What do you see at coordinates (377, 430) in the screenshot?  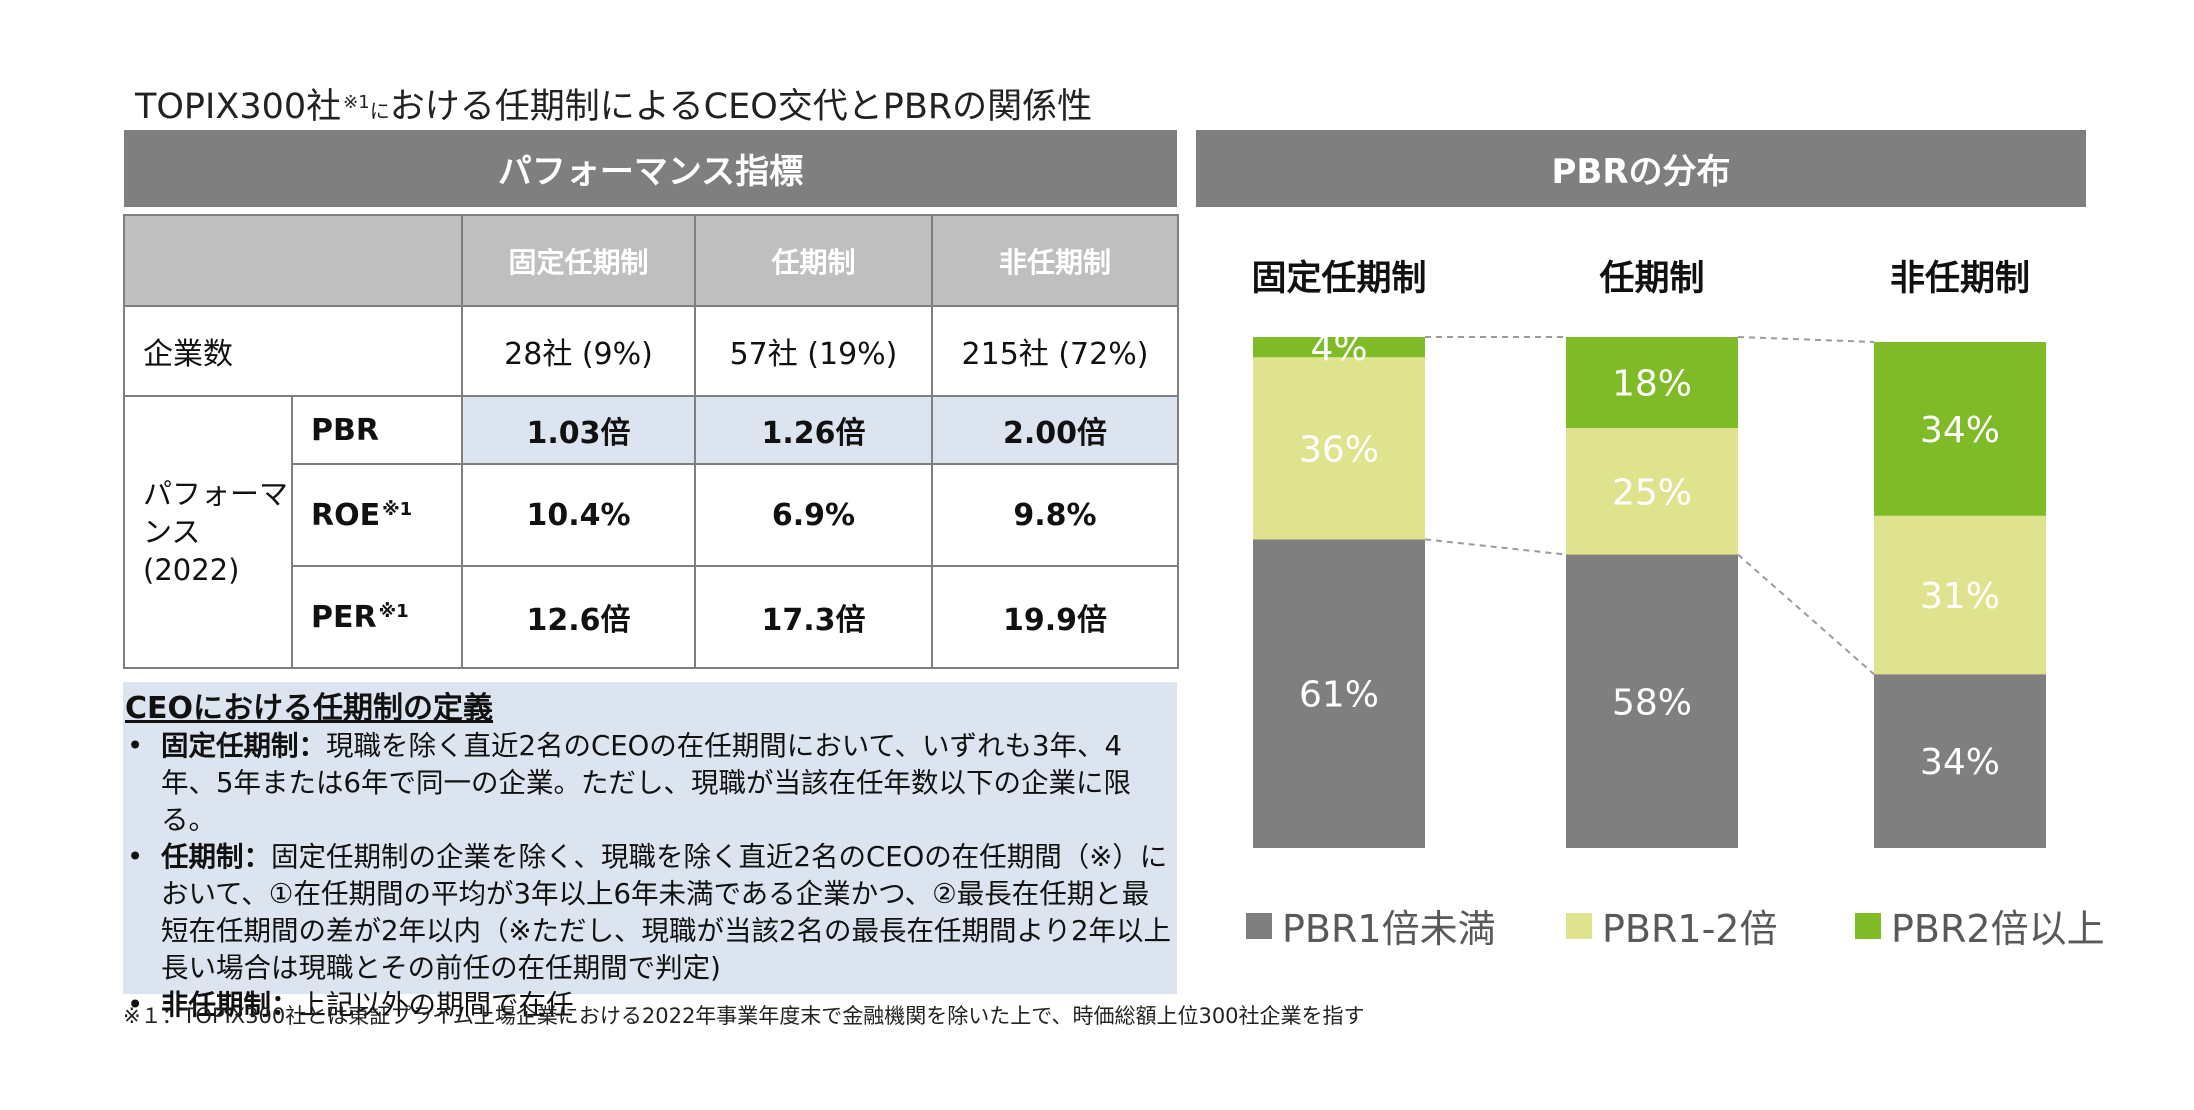 I see `row-label: PBR` at bounding box center [377, 430].